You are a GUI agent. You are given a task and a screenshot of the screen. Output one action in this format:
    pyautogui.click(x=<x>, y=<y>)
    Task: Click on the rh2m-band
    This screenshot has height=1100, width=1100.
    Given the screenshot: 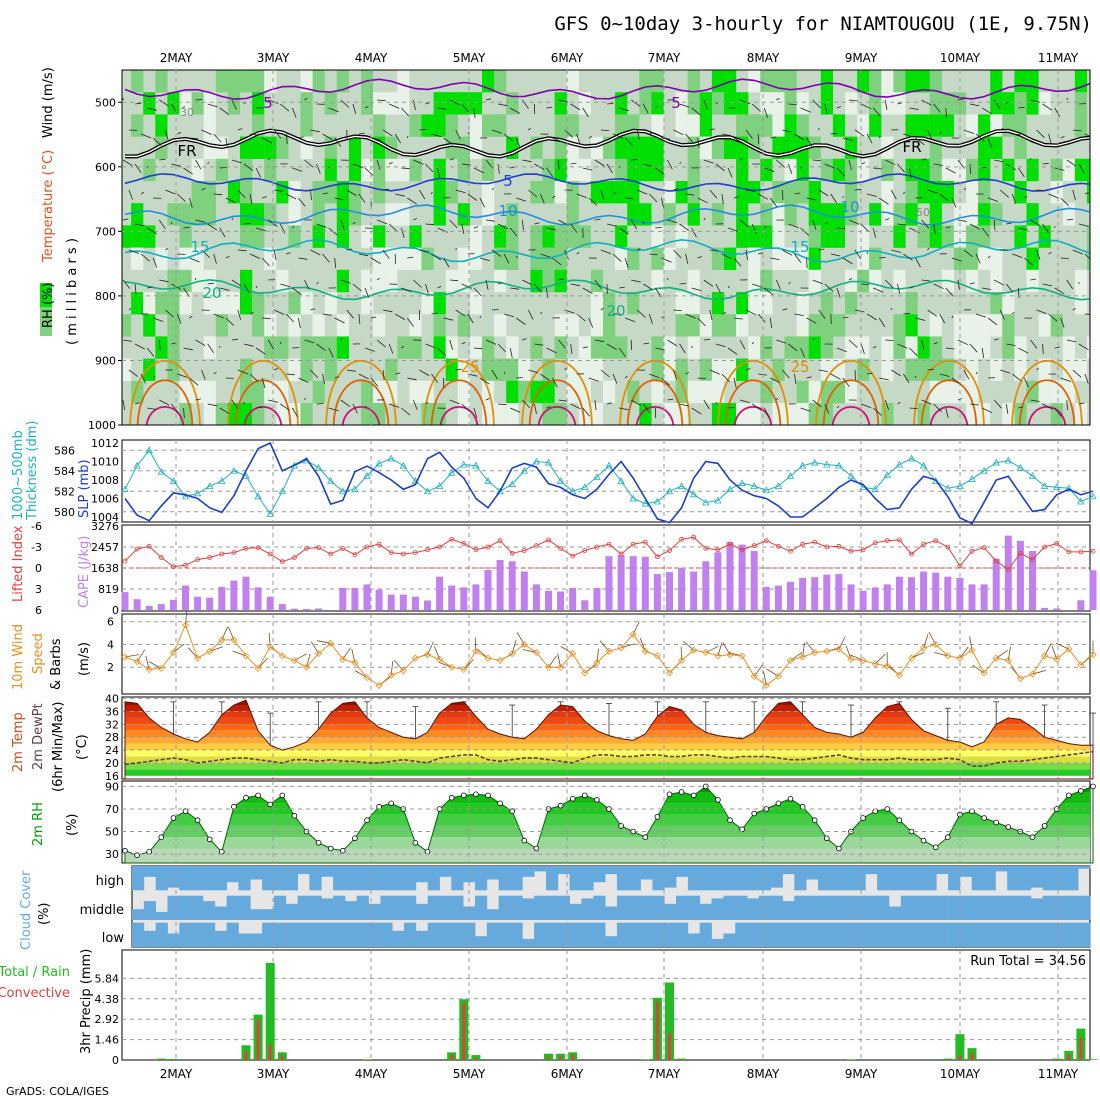 What is the action you would take?
    pyautogui.click(x=607, y=831)
    